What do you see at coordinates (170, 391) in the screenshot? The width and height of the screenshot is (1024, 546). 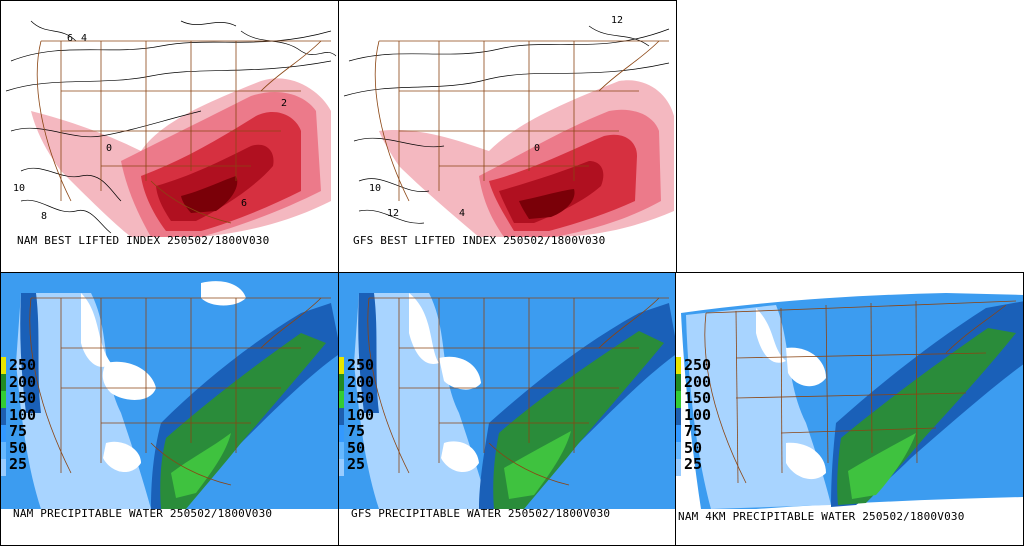 I see `nam-precipitable-water-map` at bounding box center [170, 391].